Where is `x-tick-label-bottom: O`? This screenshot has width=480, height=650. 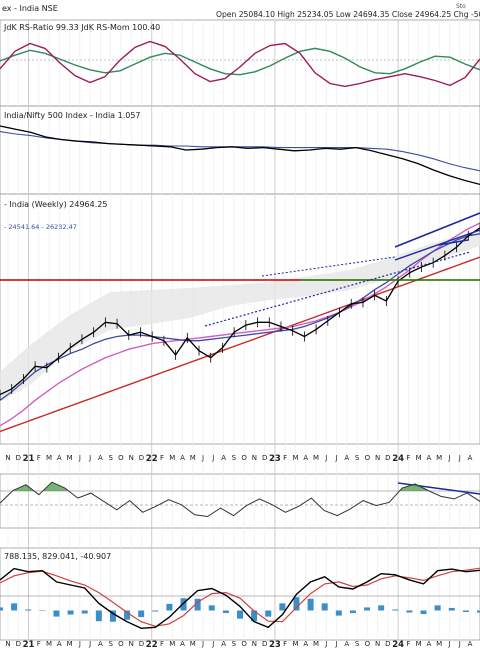 x-tick-label-bottom: O is located at coordinates (244, 644).